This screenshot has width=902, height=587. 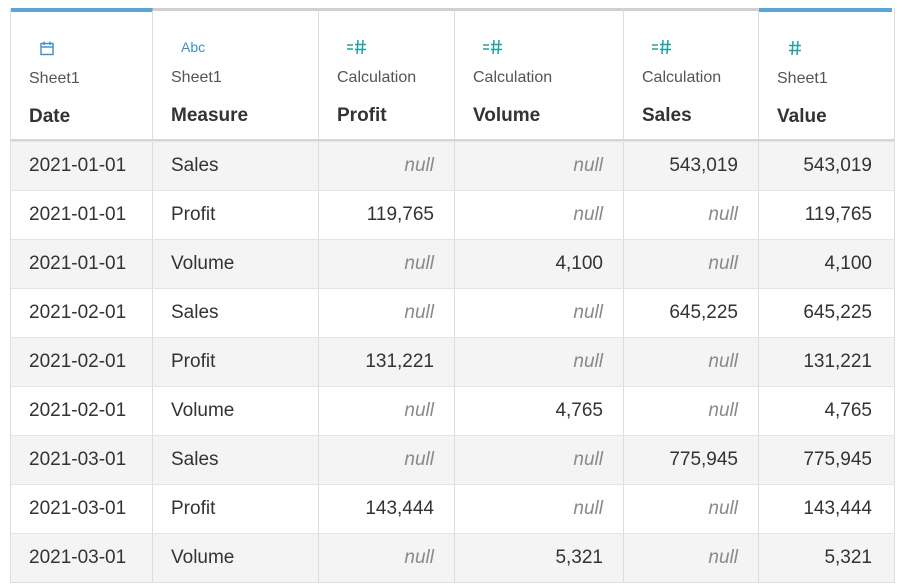 I want to click on column-header-volume: Calculation Volume, so click(x=539, y=73).